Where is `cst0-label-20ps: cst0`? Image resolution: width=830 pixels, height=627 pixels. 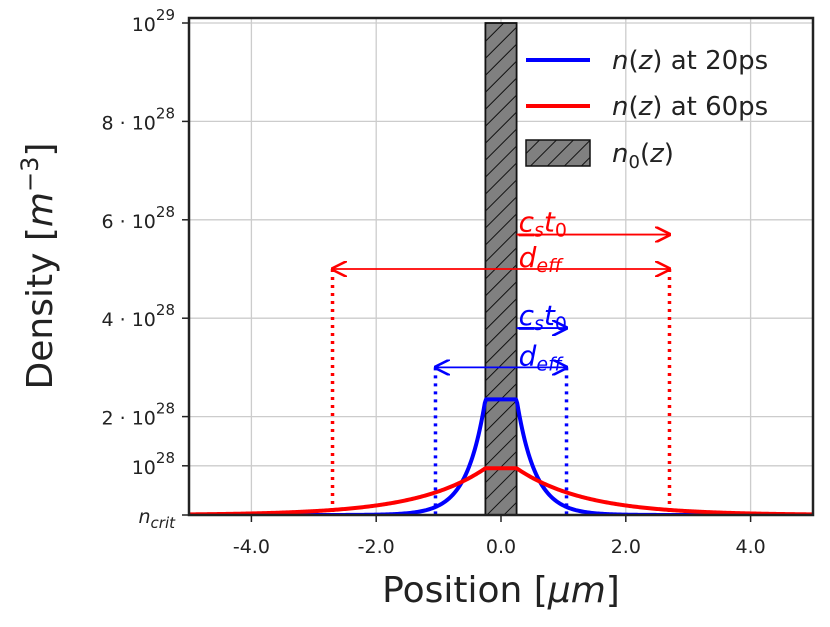 cst0-label-20ps: cst0 is located at coordinates (543, 317).